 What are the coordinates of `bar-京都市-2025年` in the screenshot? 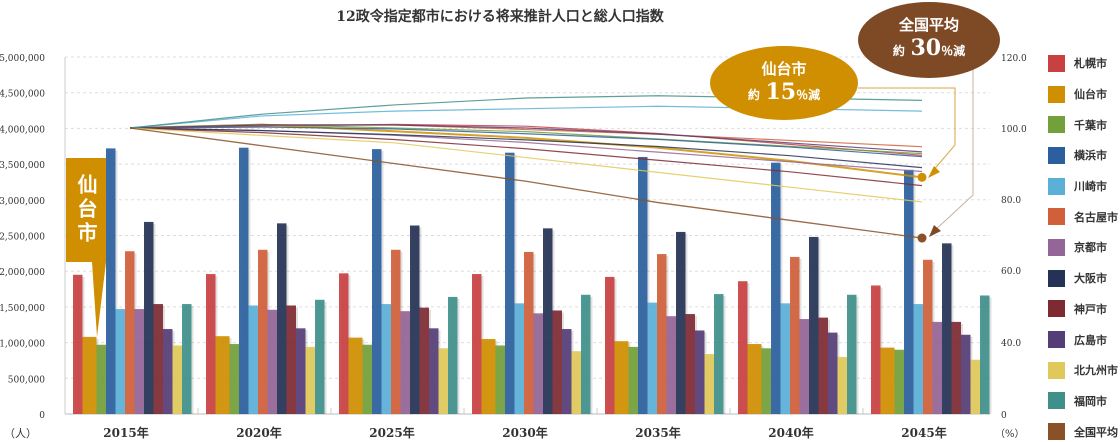 It's located at (405, 362).